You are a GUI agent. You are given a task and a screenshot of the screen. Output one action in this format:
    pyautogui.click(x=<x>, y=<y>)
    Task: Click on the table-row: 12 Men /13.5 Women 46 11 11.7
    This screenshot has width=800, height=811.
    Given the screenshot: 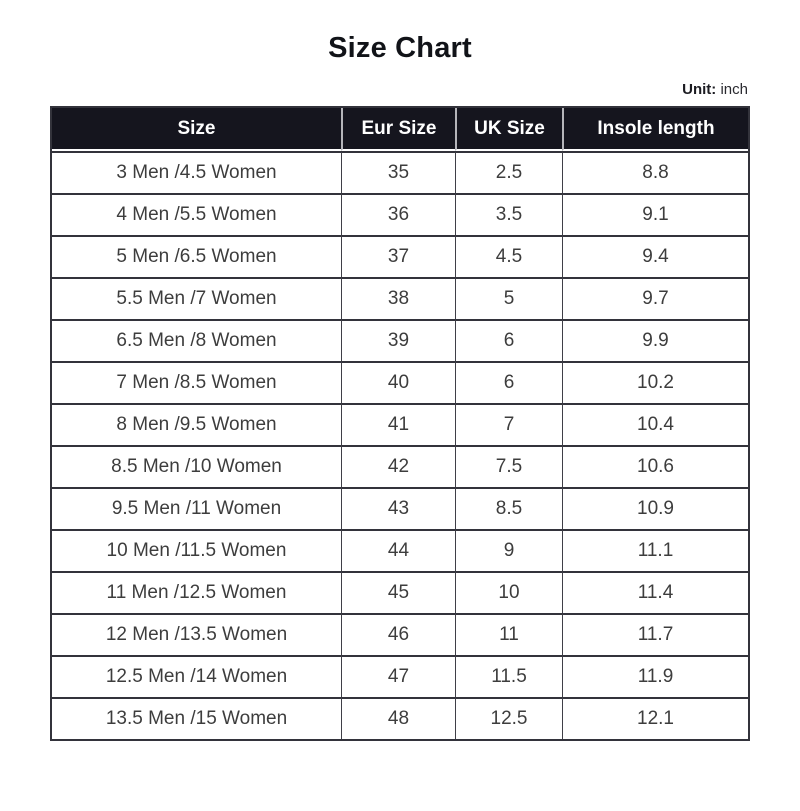 What is the action you would take?
    pyautogui.click(x=400, y=634)
    